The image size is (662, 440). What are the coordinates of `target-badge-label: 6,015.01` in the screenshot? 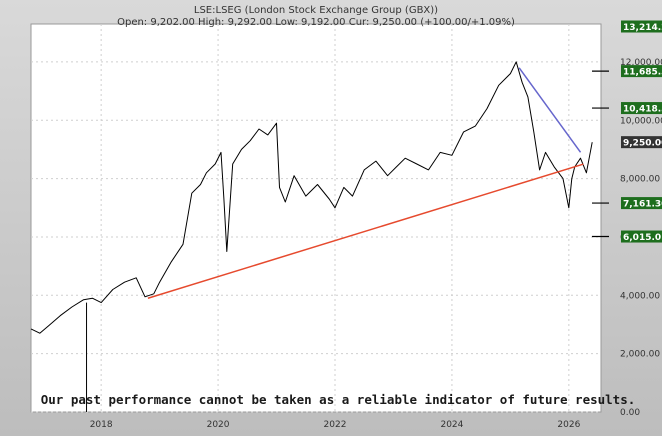 It's located at (642, 238).